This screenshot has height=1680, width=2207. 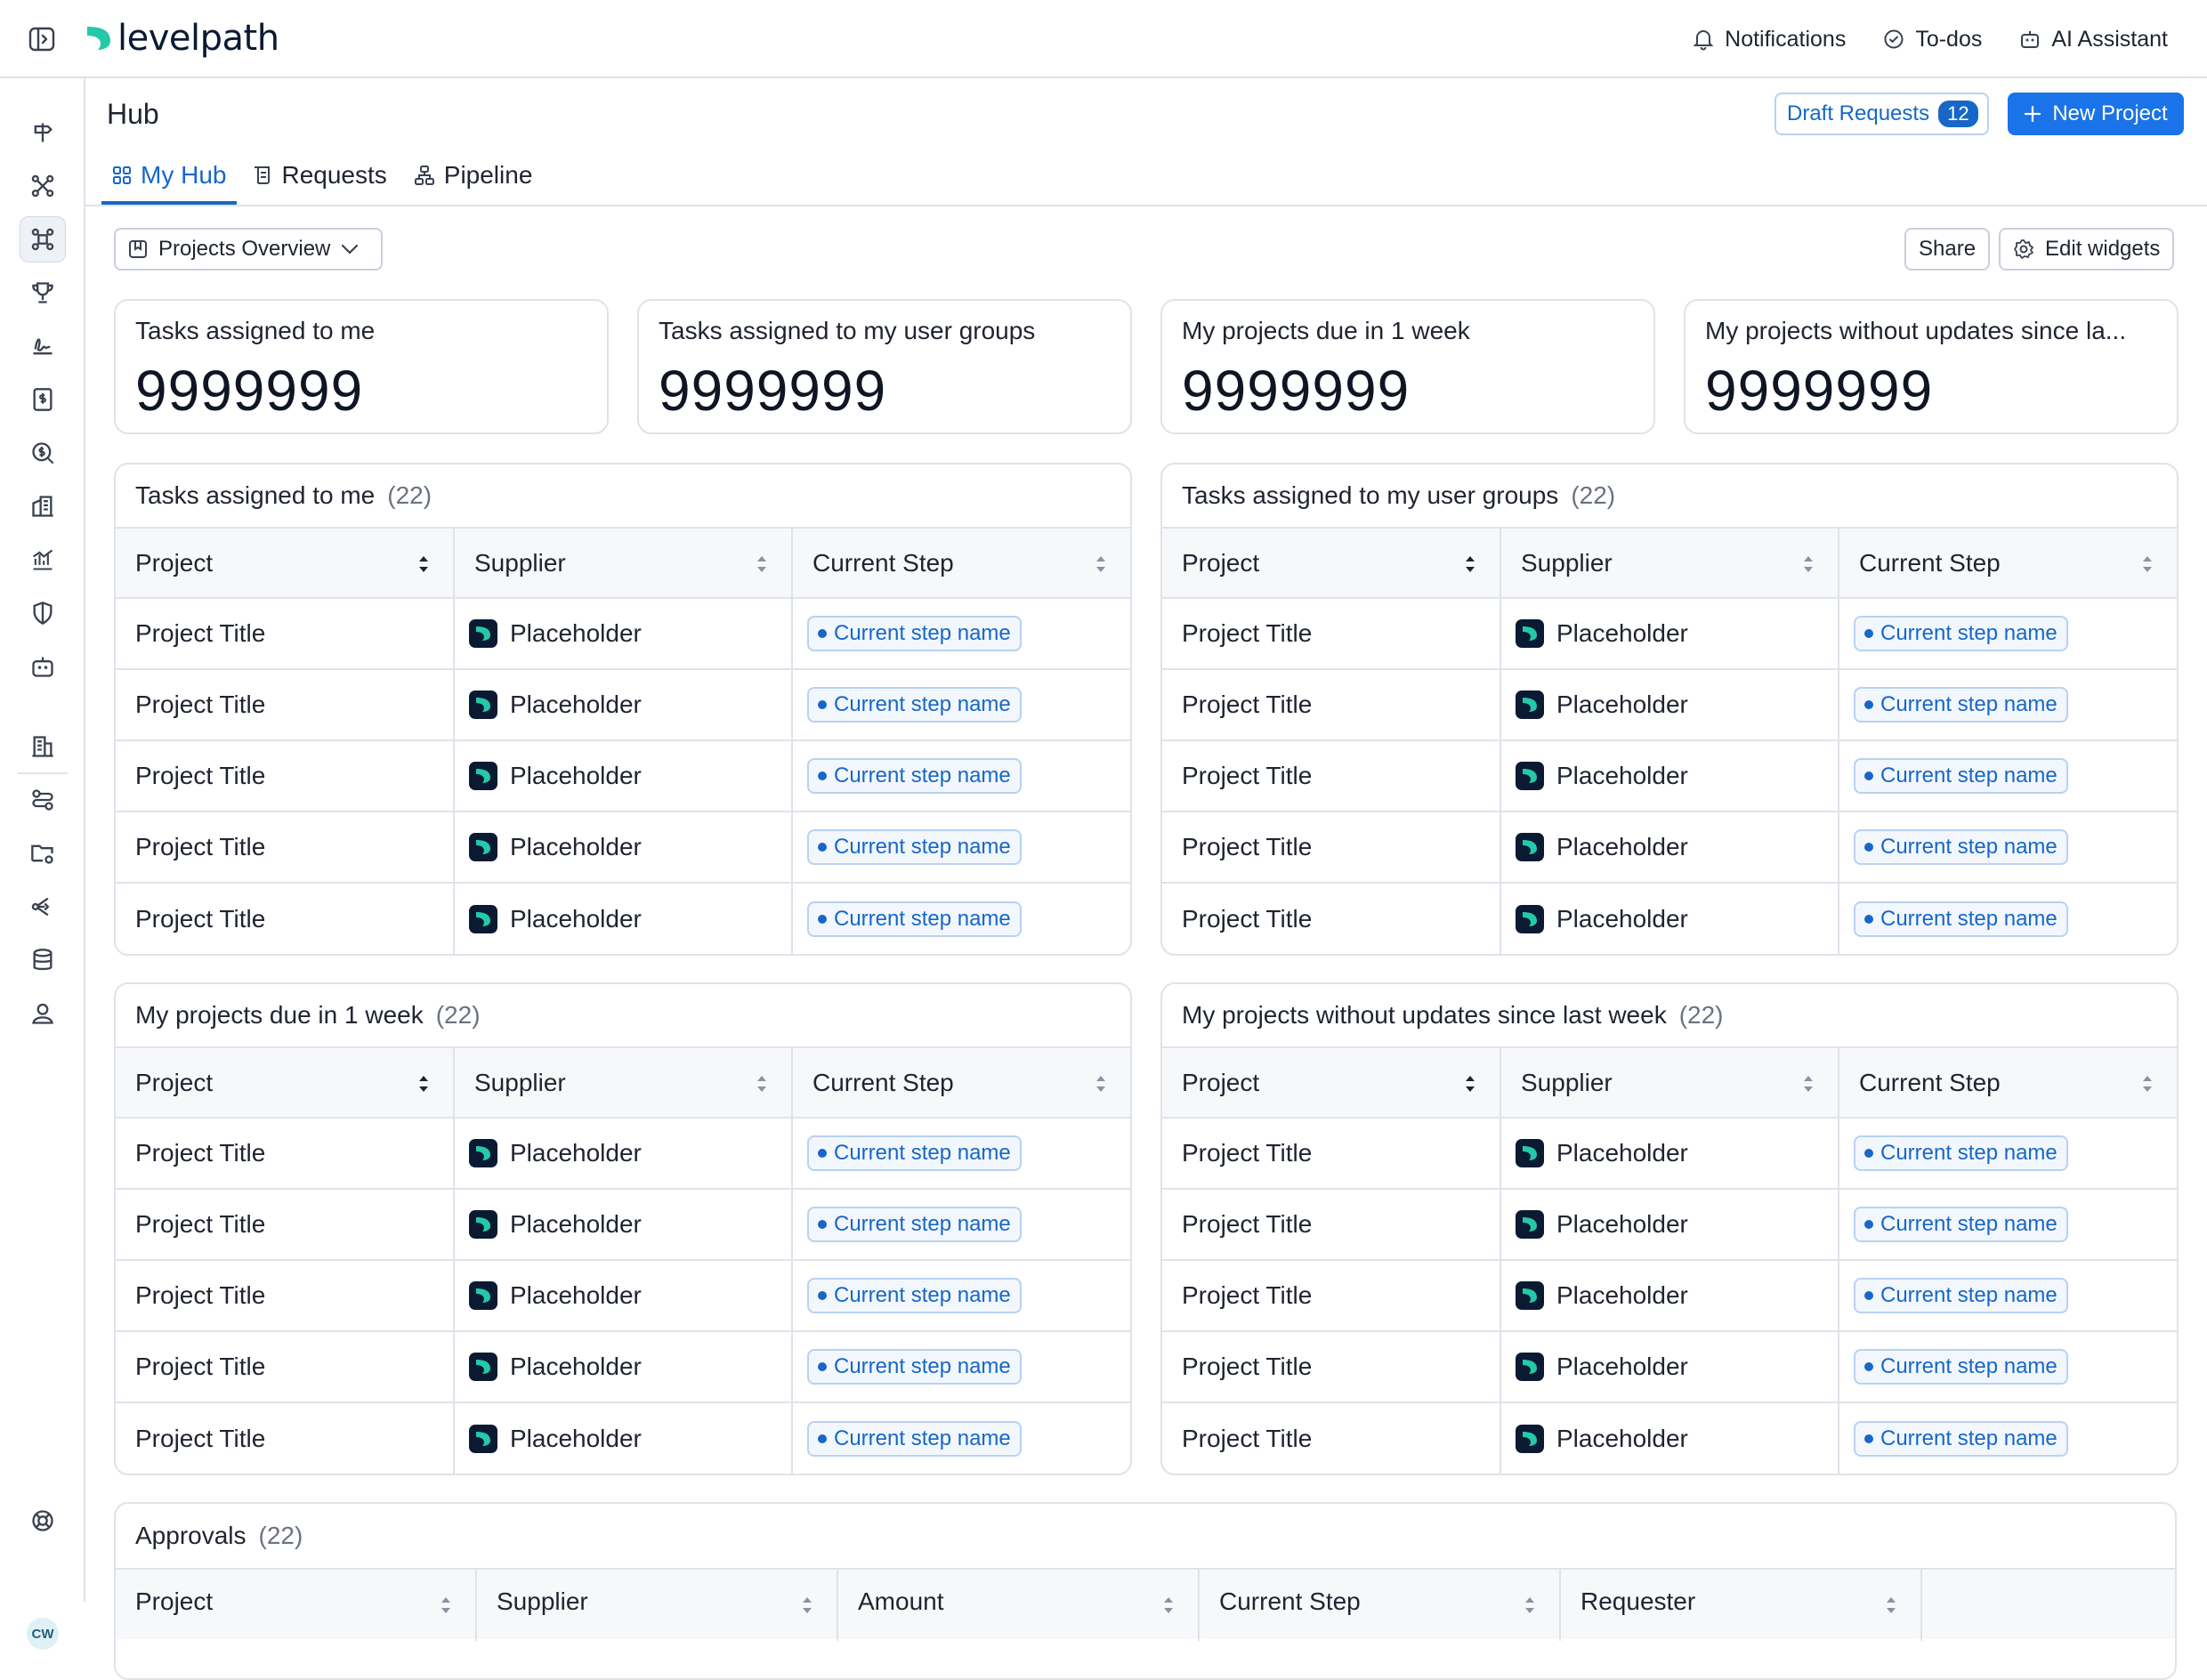 I want to click on share-button: Share, so click(x=1947, y=249).